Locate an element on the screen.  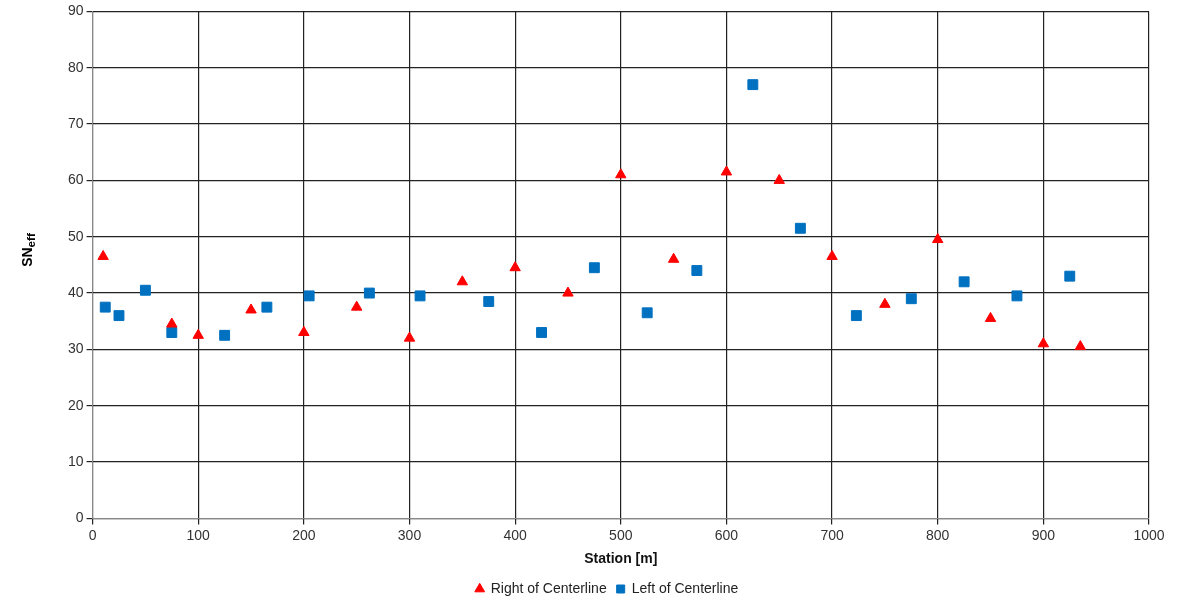
y-tick-label: 90 is located at coordinates (75, 10).